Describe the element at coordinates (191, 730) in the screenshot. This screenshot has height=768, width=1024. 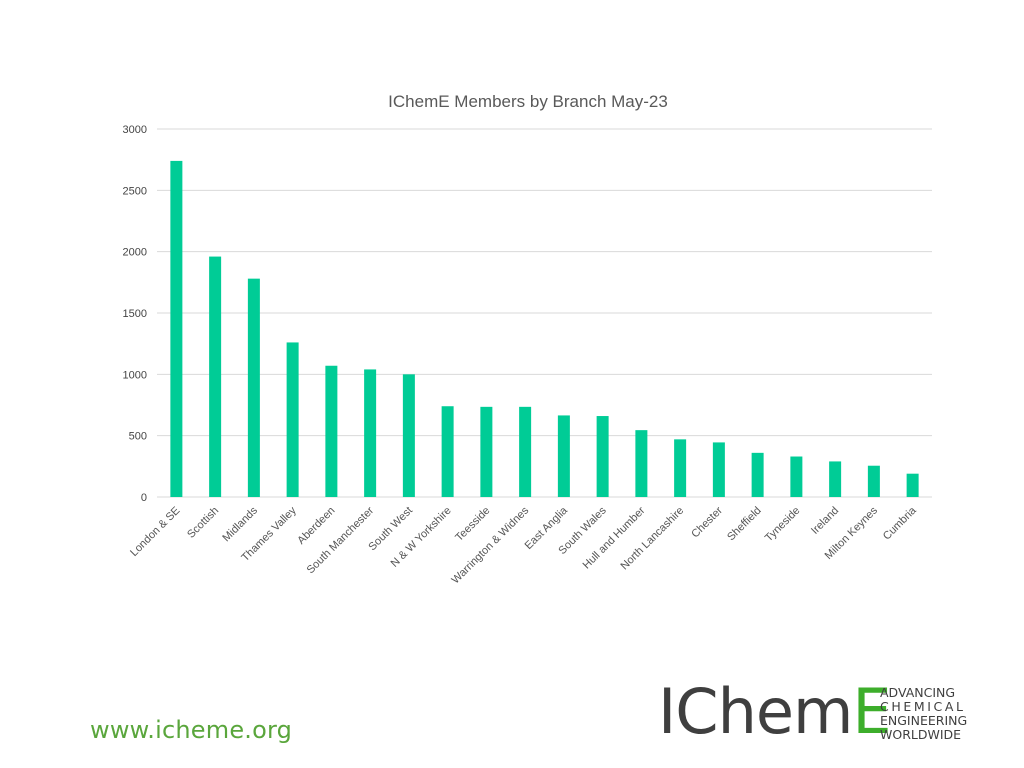
I see `website-link: www.icheme.org` at that location.